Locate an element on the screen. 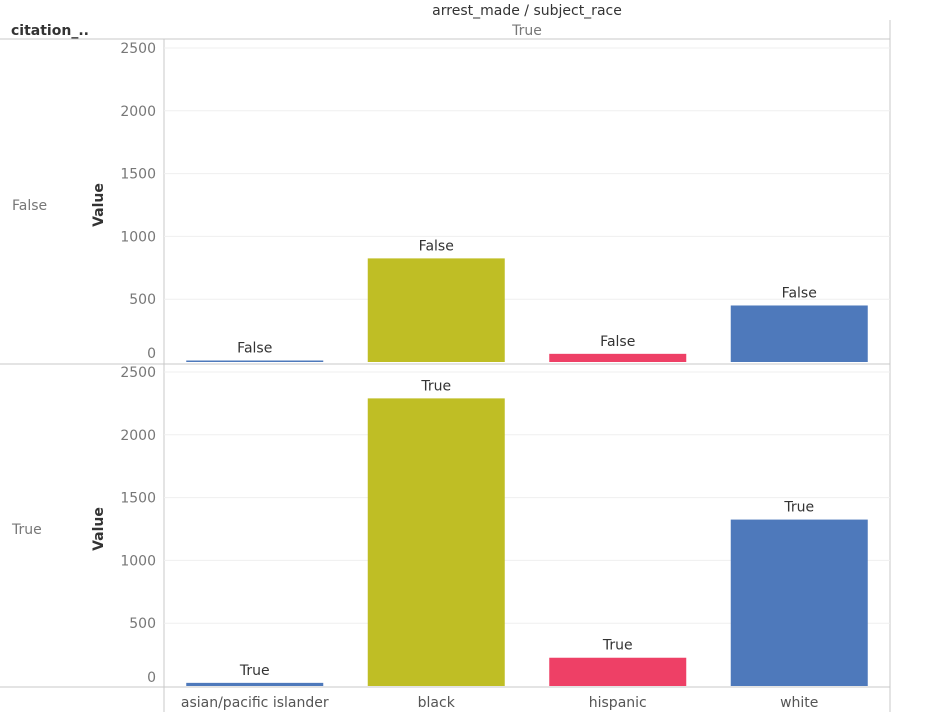 The width and height of the screenshot is (941, 720). bar-true-asian-pacific-islander is located at coordinates (255, 684).